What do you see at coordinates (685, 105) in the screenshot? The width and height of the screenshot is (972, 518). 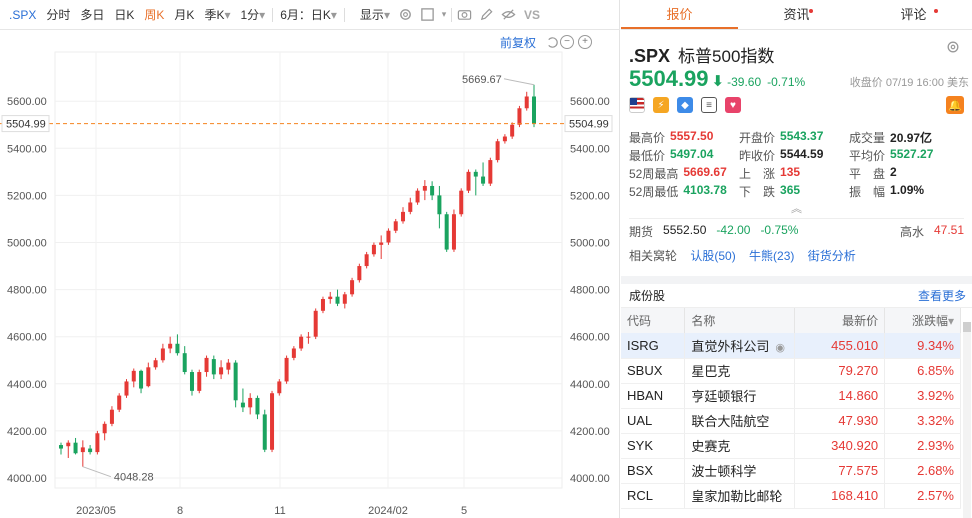 I see `tag-icon: ◆` at bounding box center [685, 105].